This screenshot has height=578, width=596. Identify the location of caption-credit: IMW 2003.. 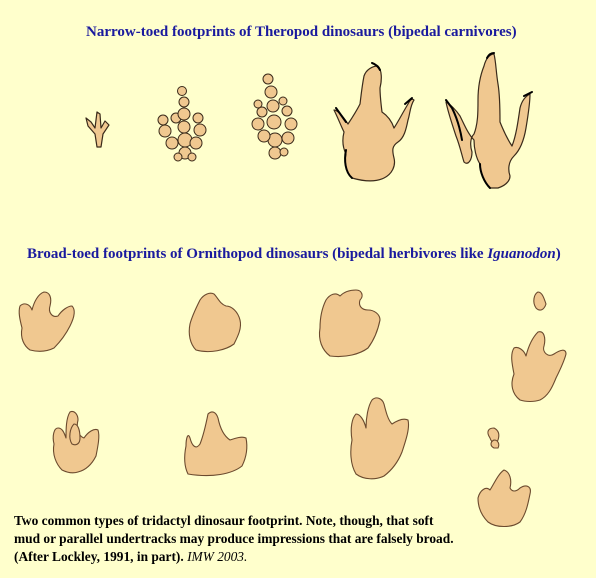
(217, 556).